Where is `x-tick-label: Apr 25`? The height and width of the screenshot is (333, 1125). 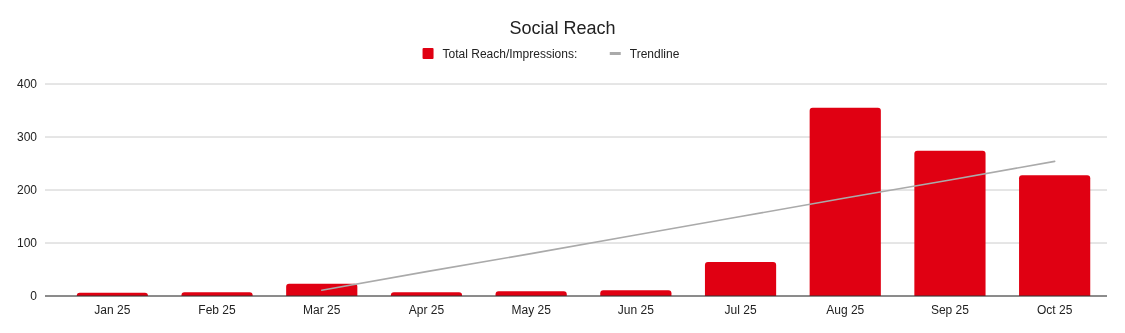
x-tick-label: Apr 25 is located at coordinates (426, 310).